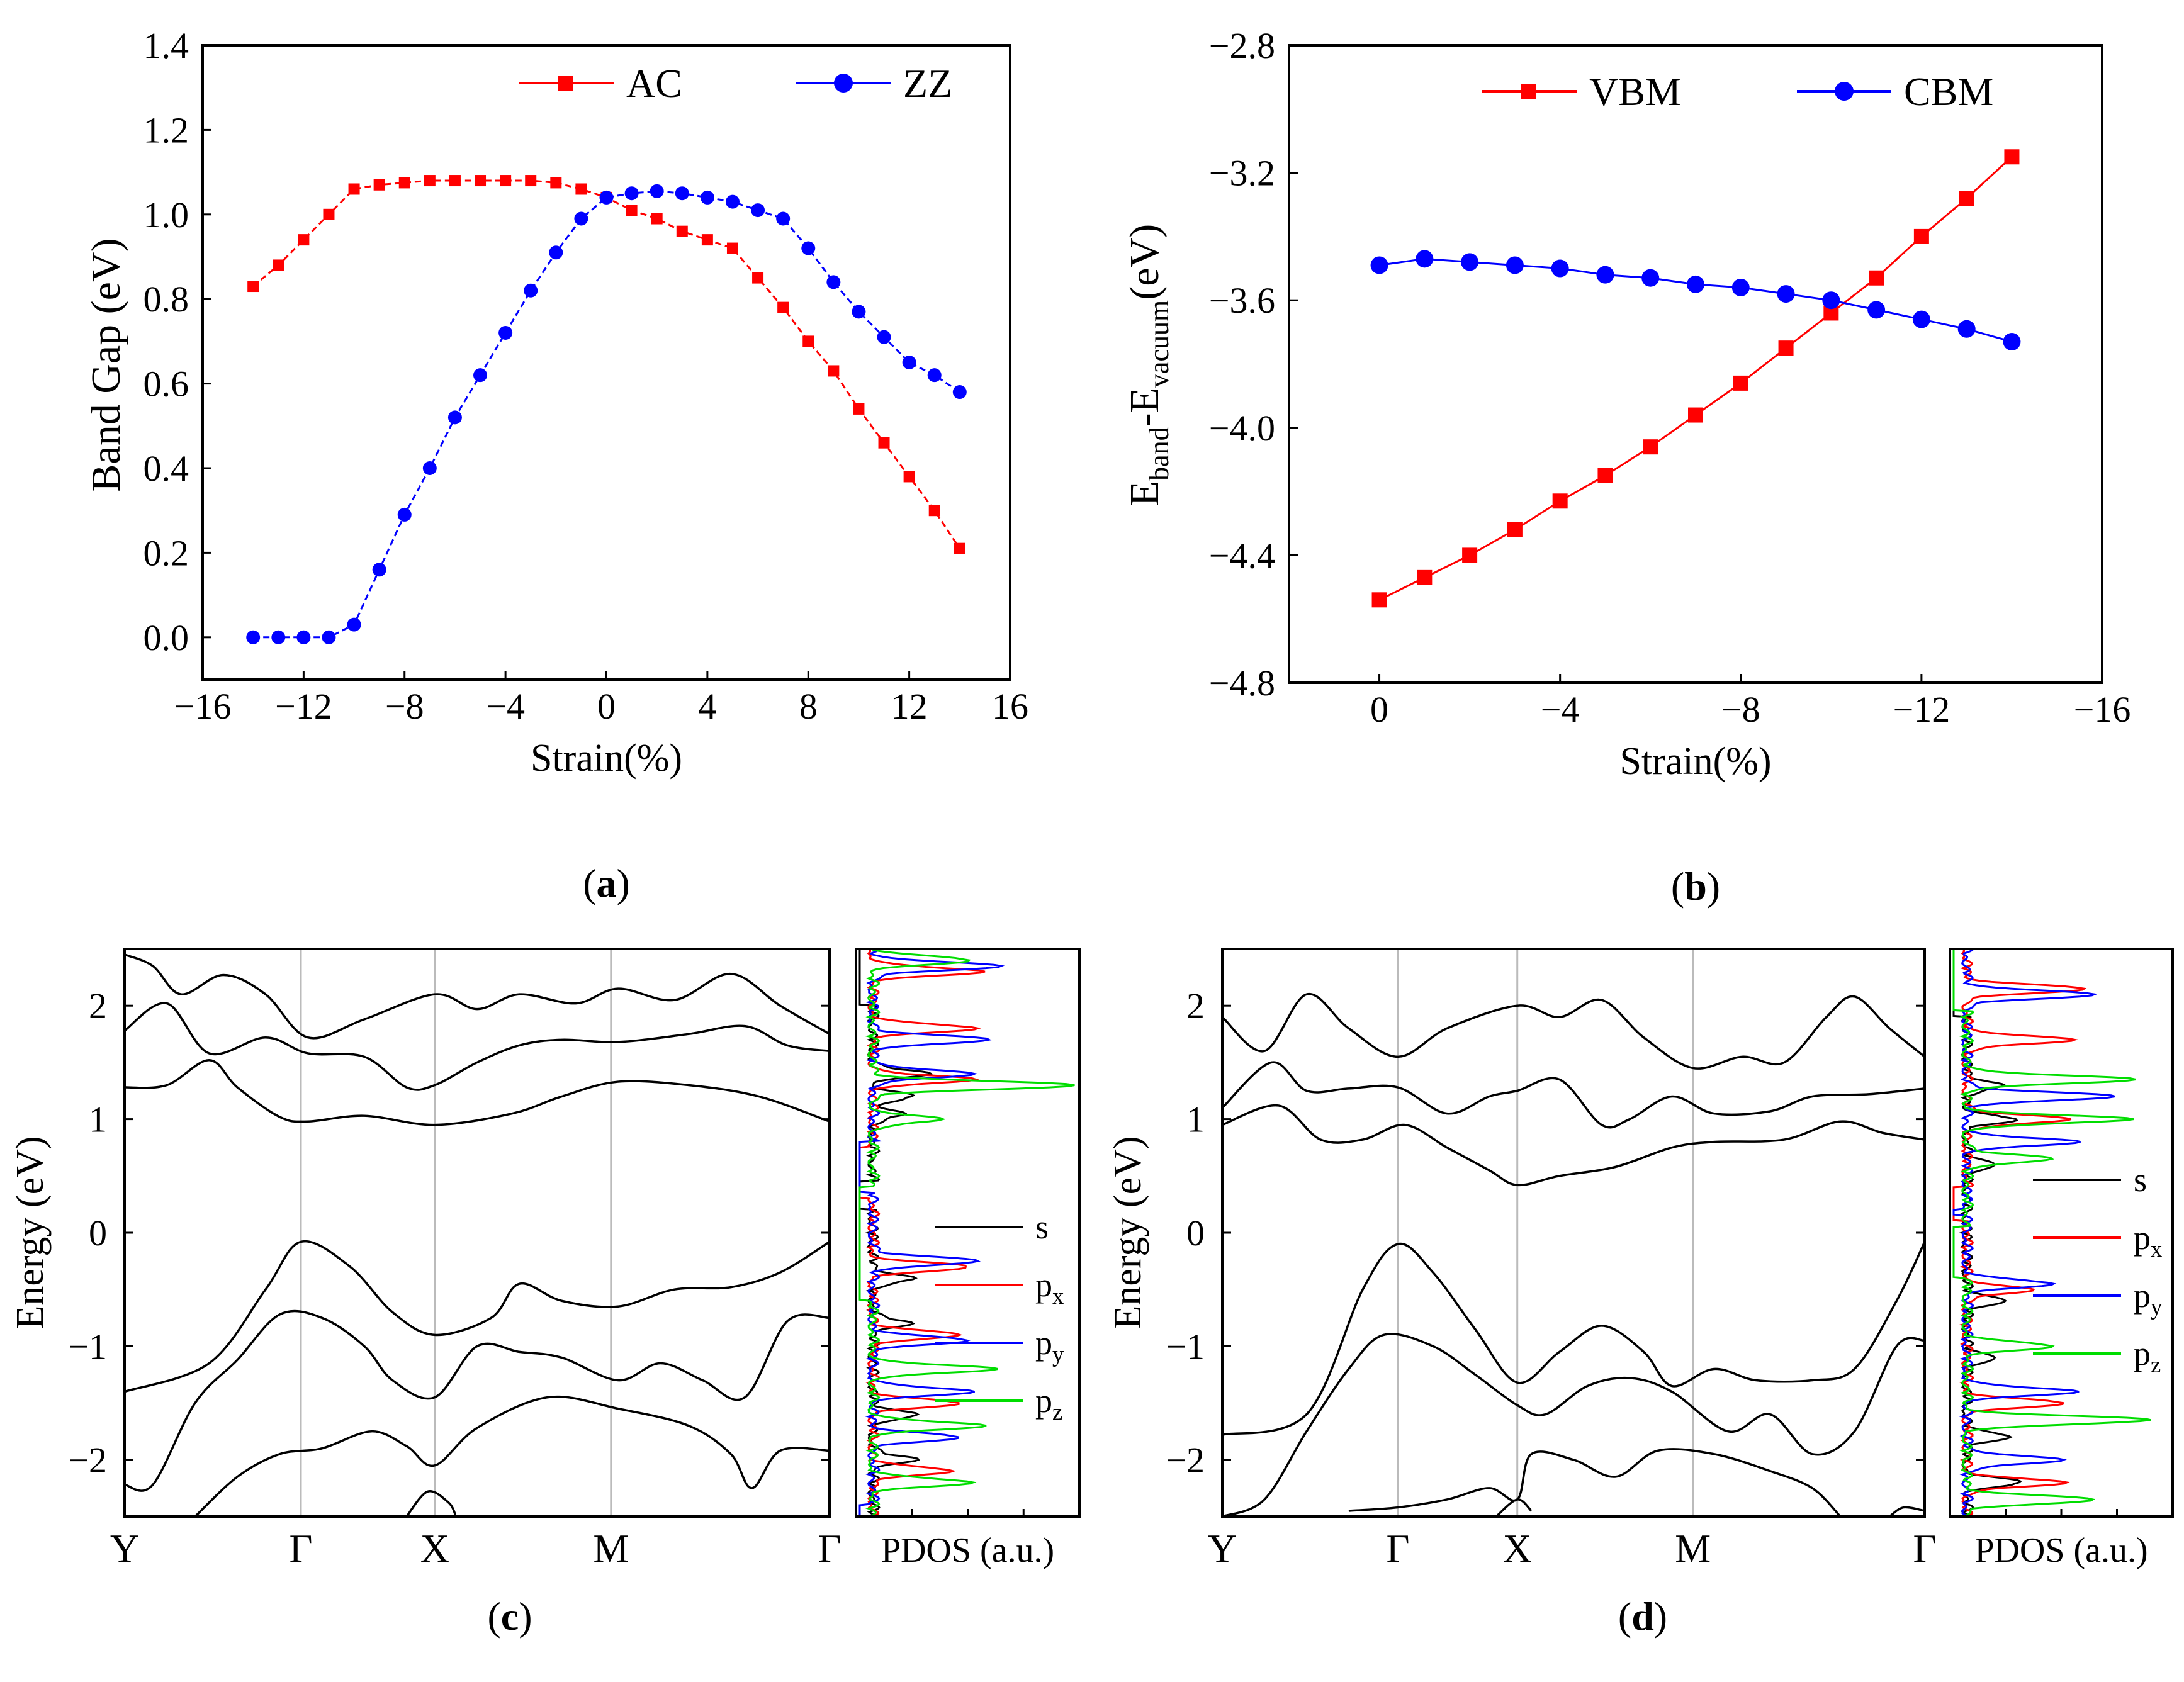  I want to click on k-point-label: Y, so click(1222, 1549).